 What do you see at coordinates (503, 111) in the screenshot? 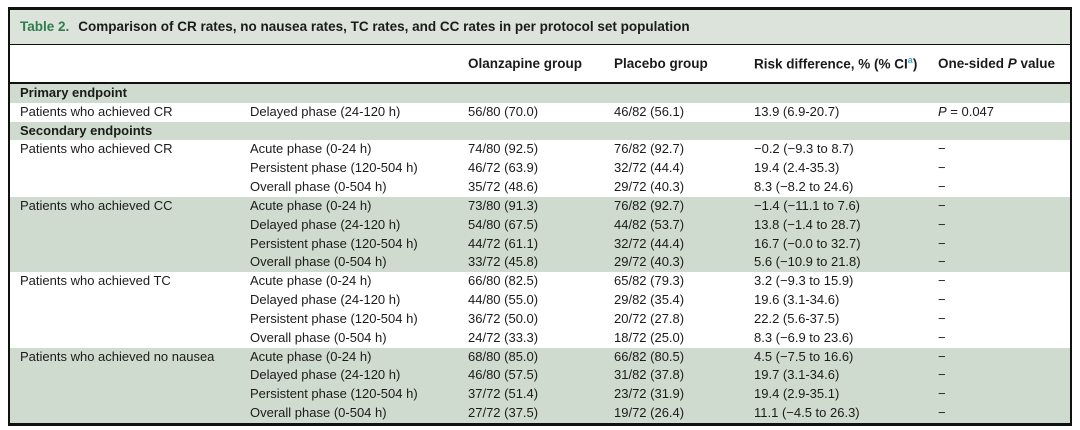
I see `olanzapine-value-cell: 56/80 (70.0)` at bounding box center [503, 111].